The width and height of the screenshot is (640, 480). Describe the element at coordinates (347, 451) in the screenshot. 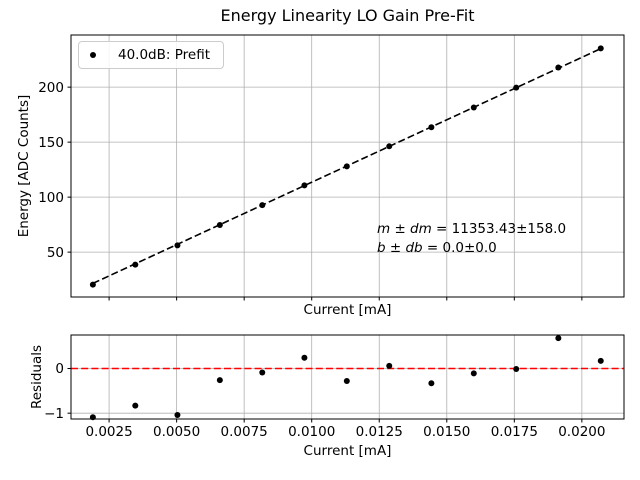

I see `x-axis-label-bottom: Current [mA]` at that location.